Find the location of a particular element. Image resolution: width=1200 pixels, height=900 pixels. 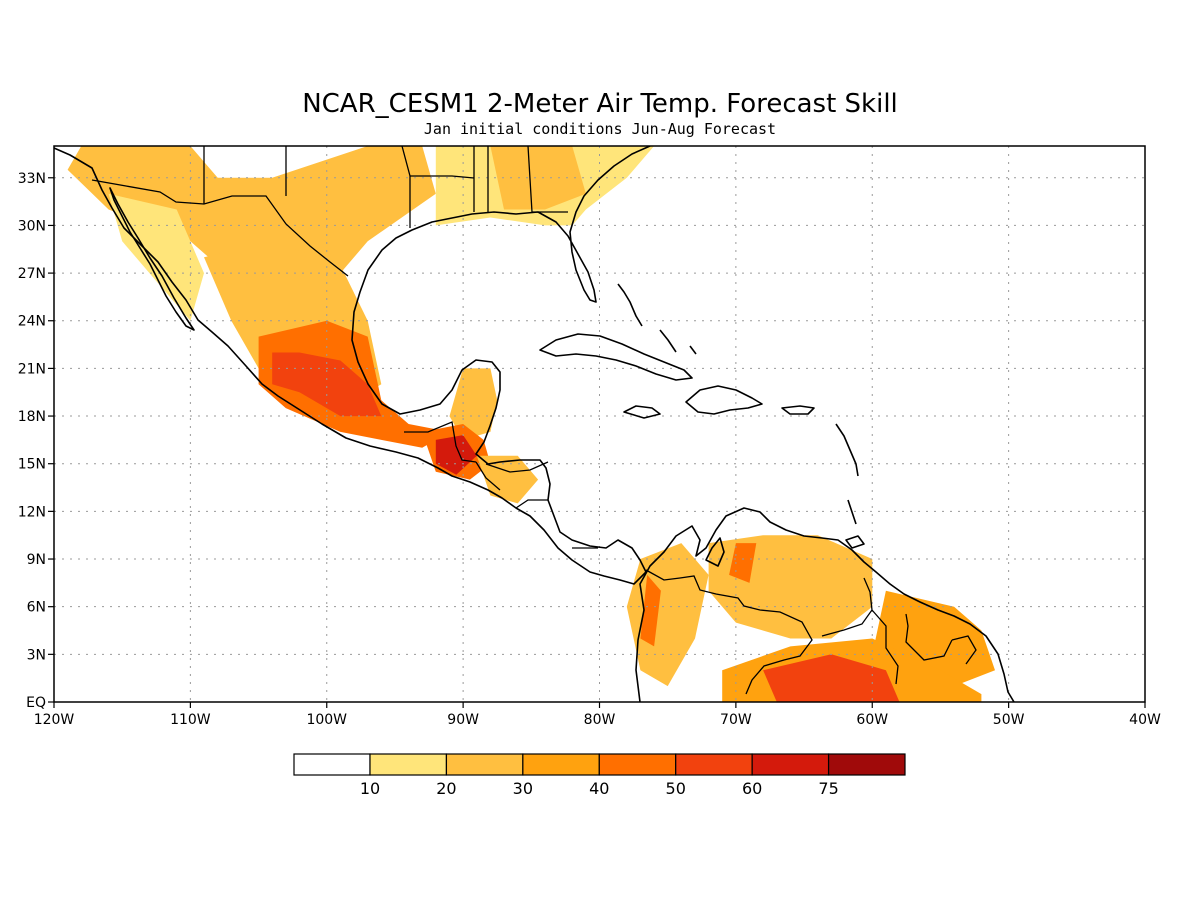

skill-region-amazon-core is located at coordinates (831, 678).